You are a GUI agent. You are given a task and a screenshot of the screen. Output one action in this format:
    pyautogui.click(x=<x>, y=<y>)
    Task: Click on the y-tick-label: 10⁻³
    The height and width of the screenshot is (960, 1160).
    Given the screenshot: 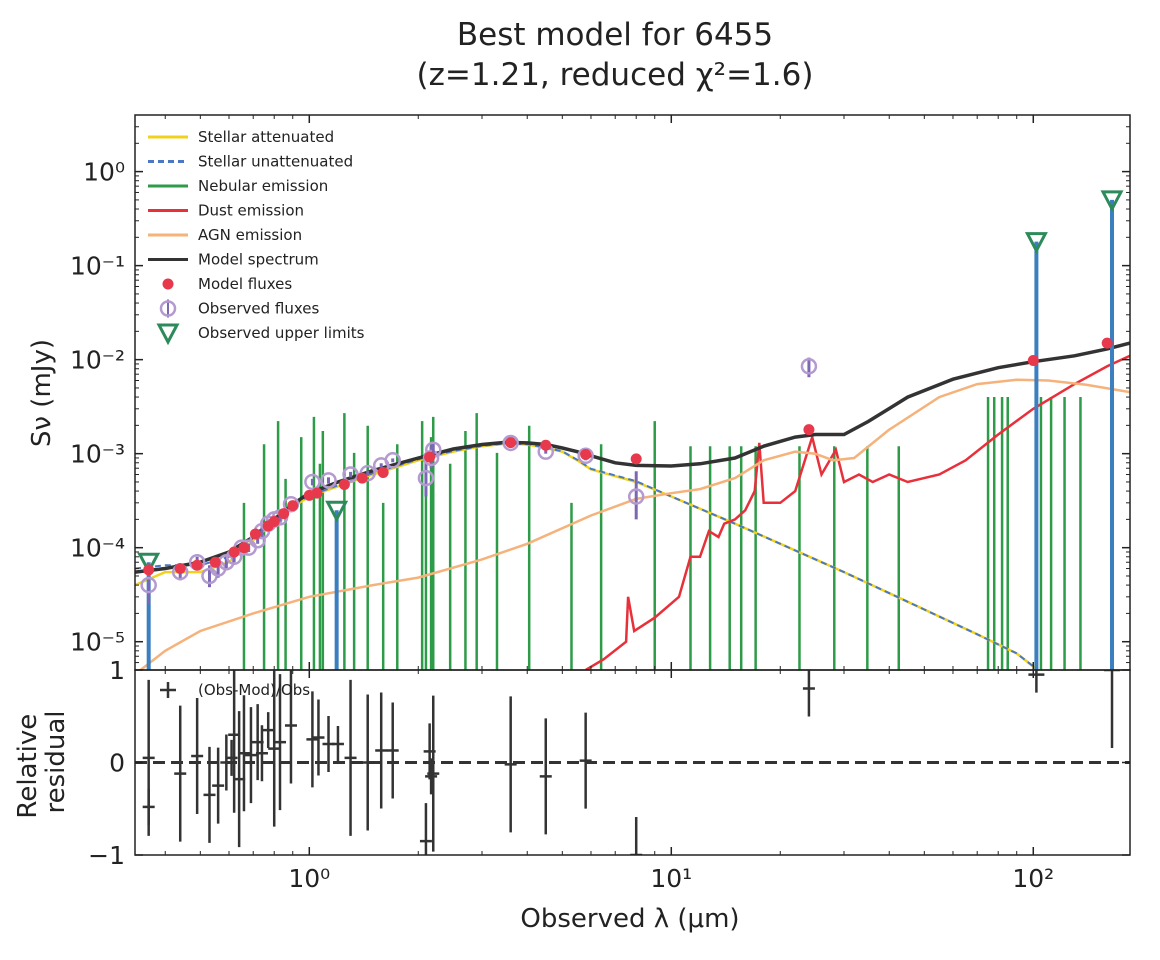 What is the action you would take?
    pyautogui.click(x=97, y=454)
    